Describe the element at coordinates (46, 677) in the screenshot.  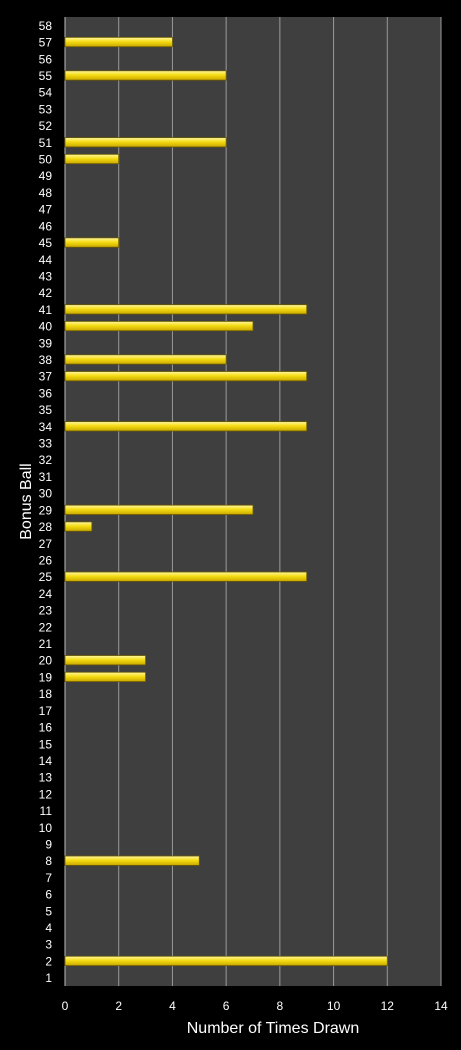
I see `y-tick-label: 19` at that location.